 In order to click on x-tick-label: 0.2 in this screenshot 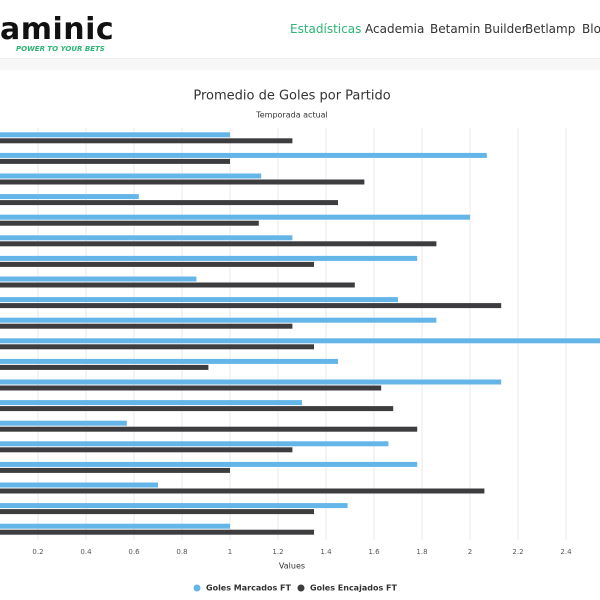, I will do `click(37, 552)`.